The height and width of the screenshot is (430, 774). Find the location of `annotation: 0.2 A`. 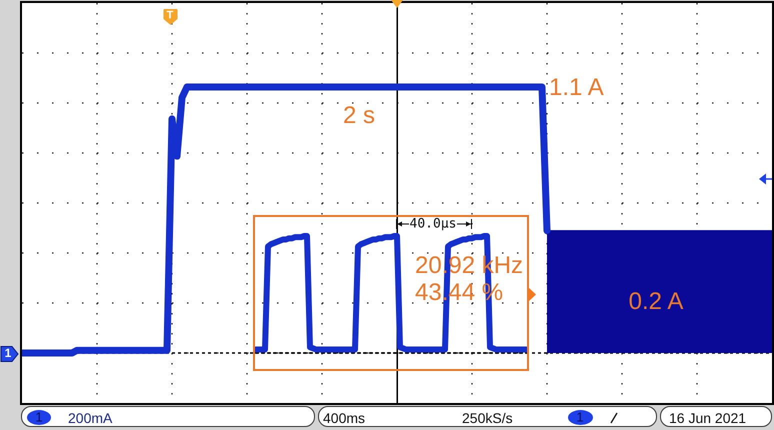

annotation: 0.2 A is located at coordinates (656, 302).